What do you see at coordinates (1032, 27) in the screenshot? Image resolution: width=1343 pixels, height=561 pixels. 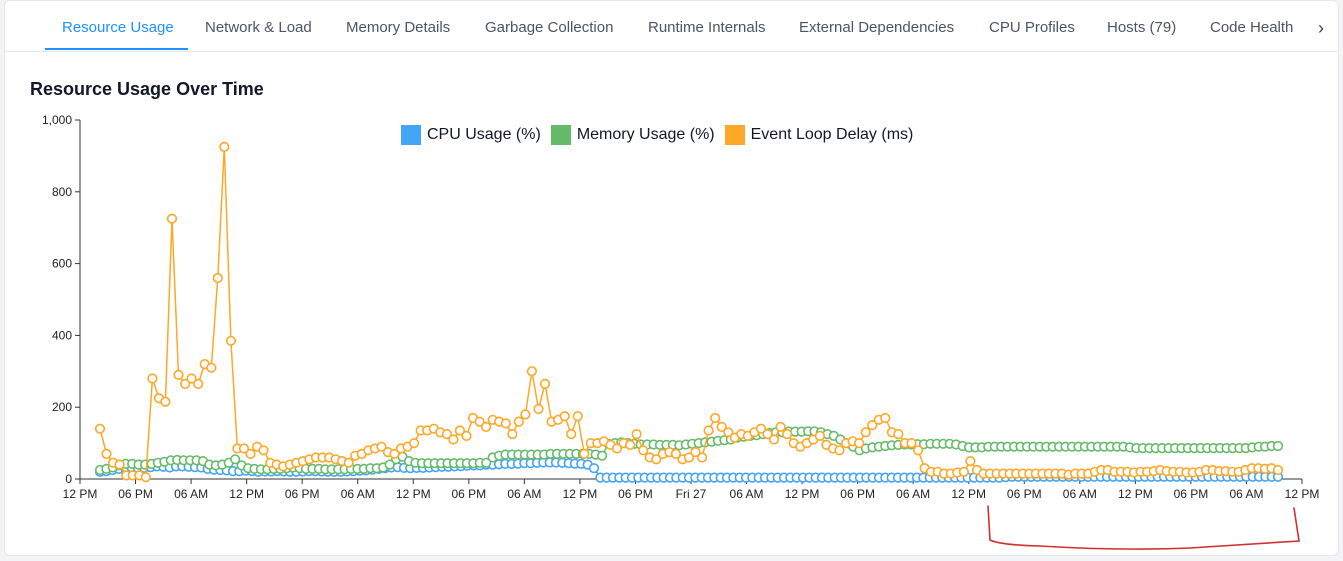 I see `tab-cpu-profiles: CPU Profiles` at bounding box center [1032, 27].